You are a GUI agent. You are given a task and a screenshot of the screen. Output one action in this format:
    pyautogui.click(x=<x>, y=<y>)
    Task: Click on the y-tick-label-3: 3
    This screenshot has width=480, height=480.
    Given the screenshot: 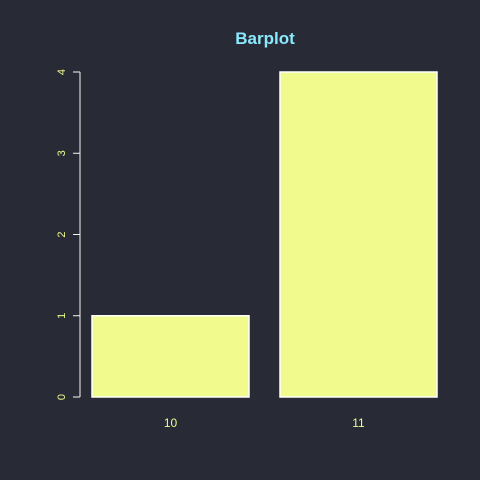 What is the action you would take?
    pyautogui.click(x=62, y=153)
    